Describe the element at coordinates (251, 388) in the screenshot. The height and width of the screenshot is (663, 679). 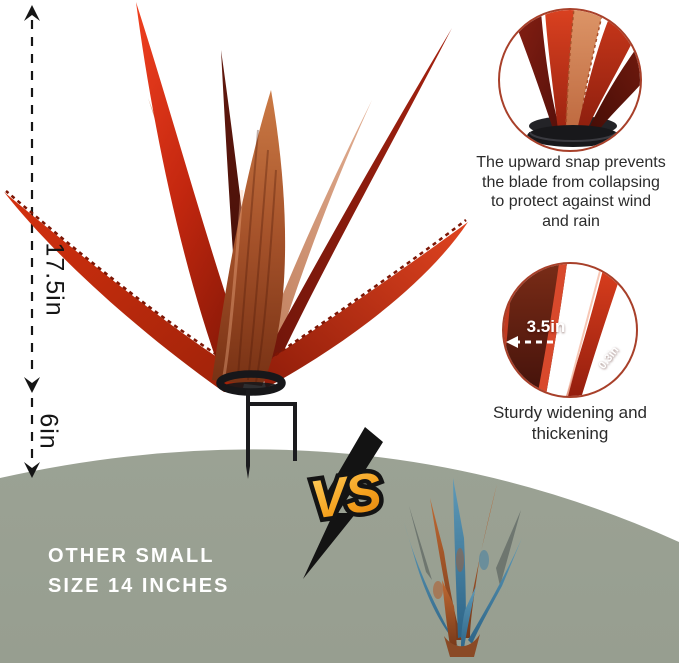
I see `base-ring-front` at that location.